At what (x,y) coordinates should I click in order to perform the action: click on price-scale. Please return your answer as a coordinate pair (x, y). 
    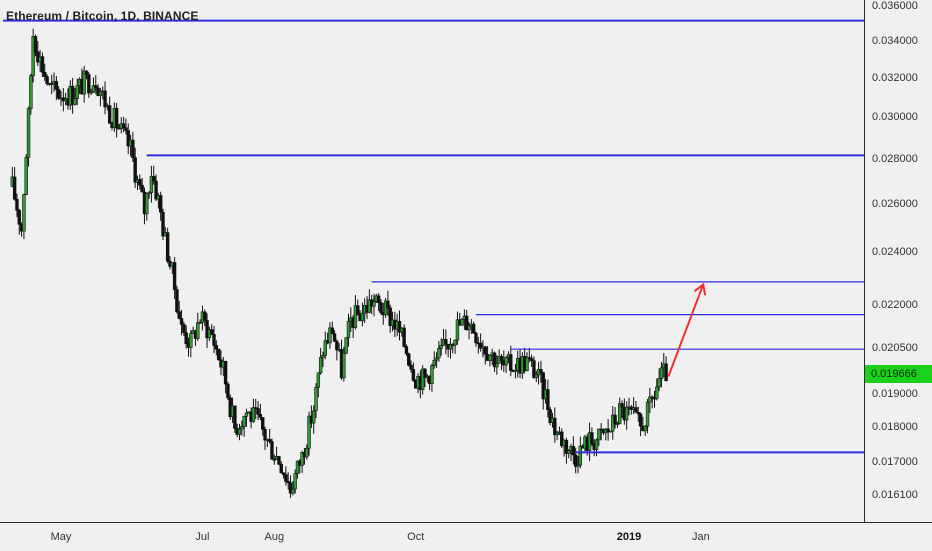
    Looking at the image, I should click on (898, 261).